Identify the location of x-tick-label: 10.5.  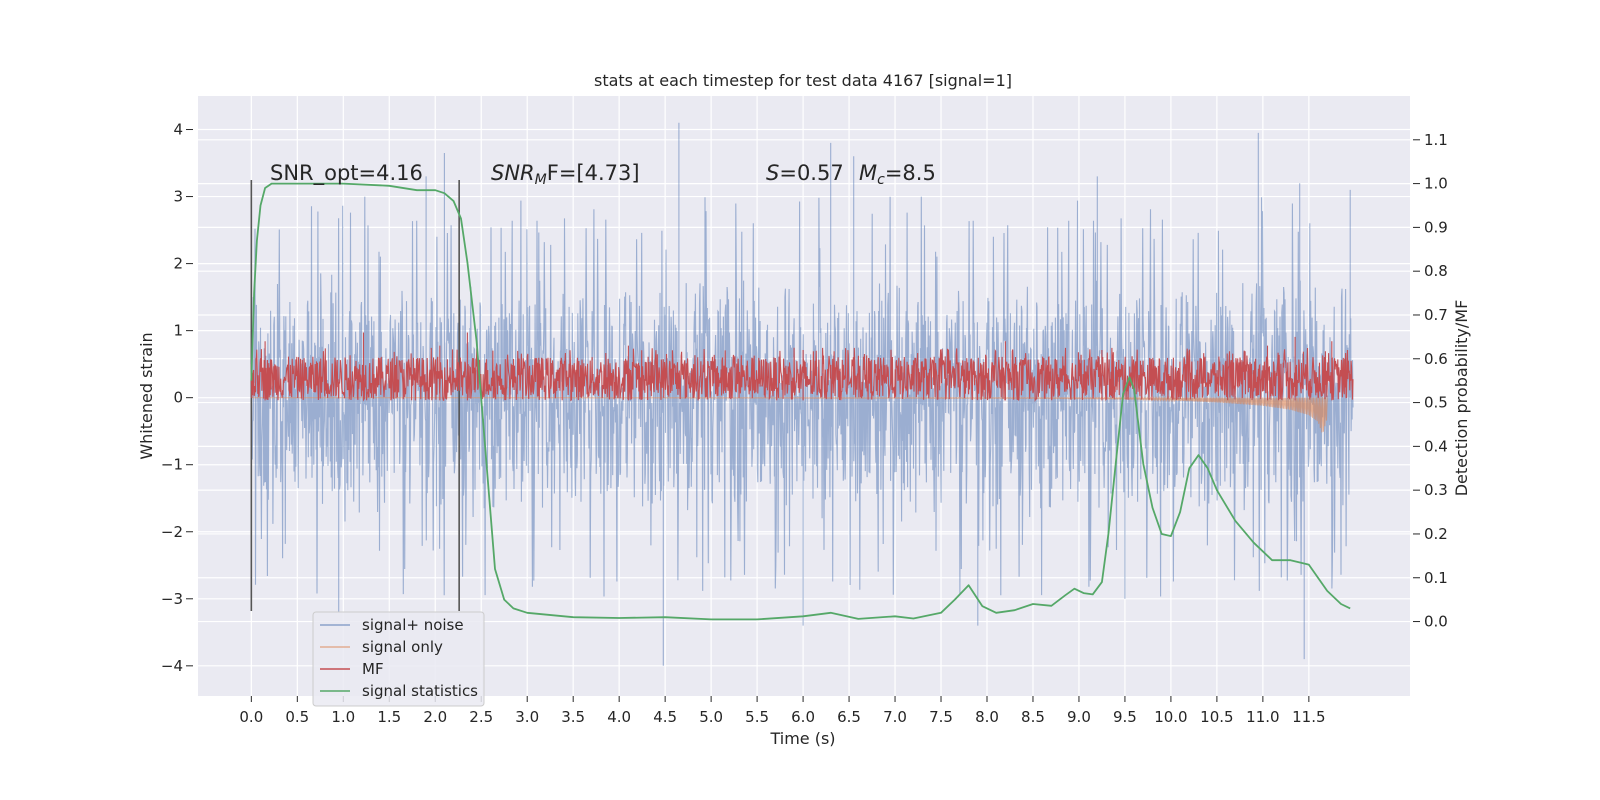
(1216, 717).